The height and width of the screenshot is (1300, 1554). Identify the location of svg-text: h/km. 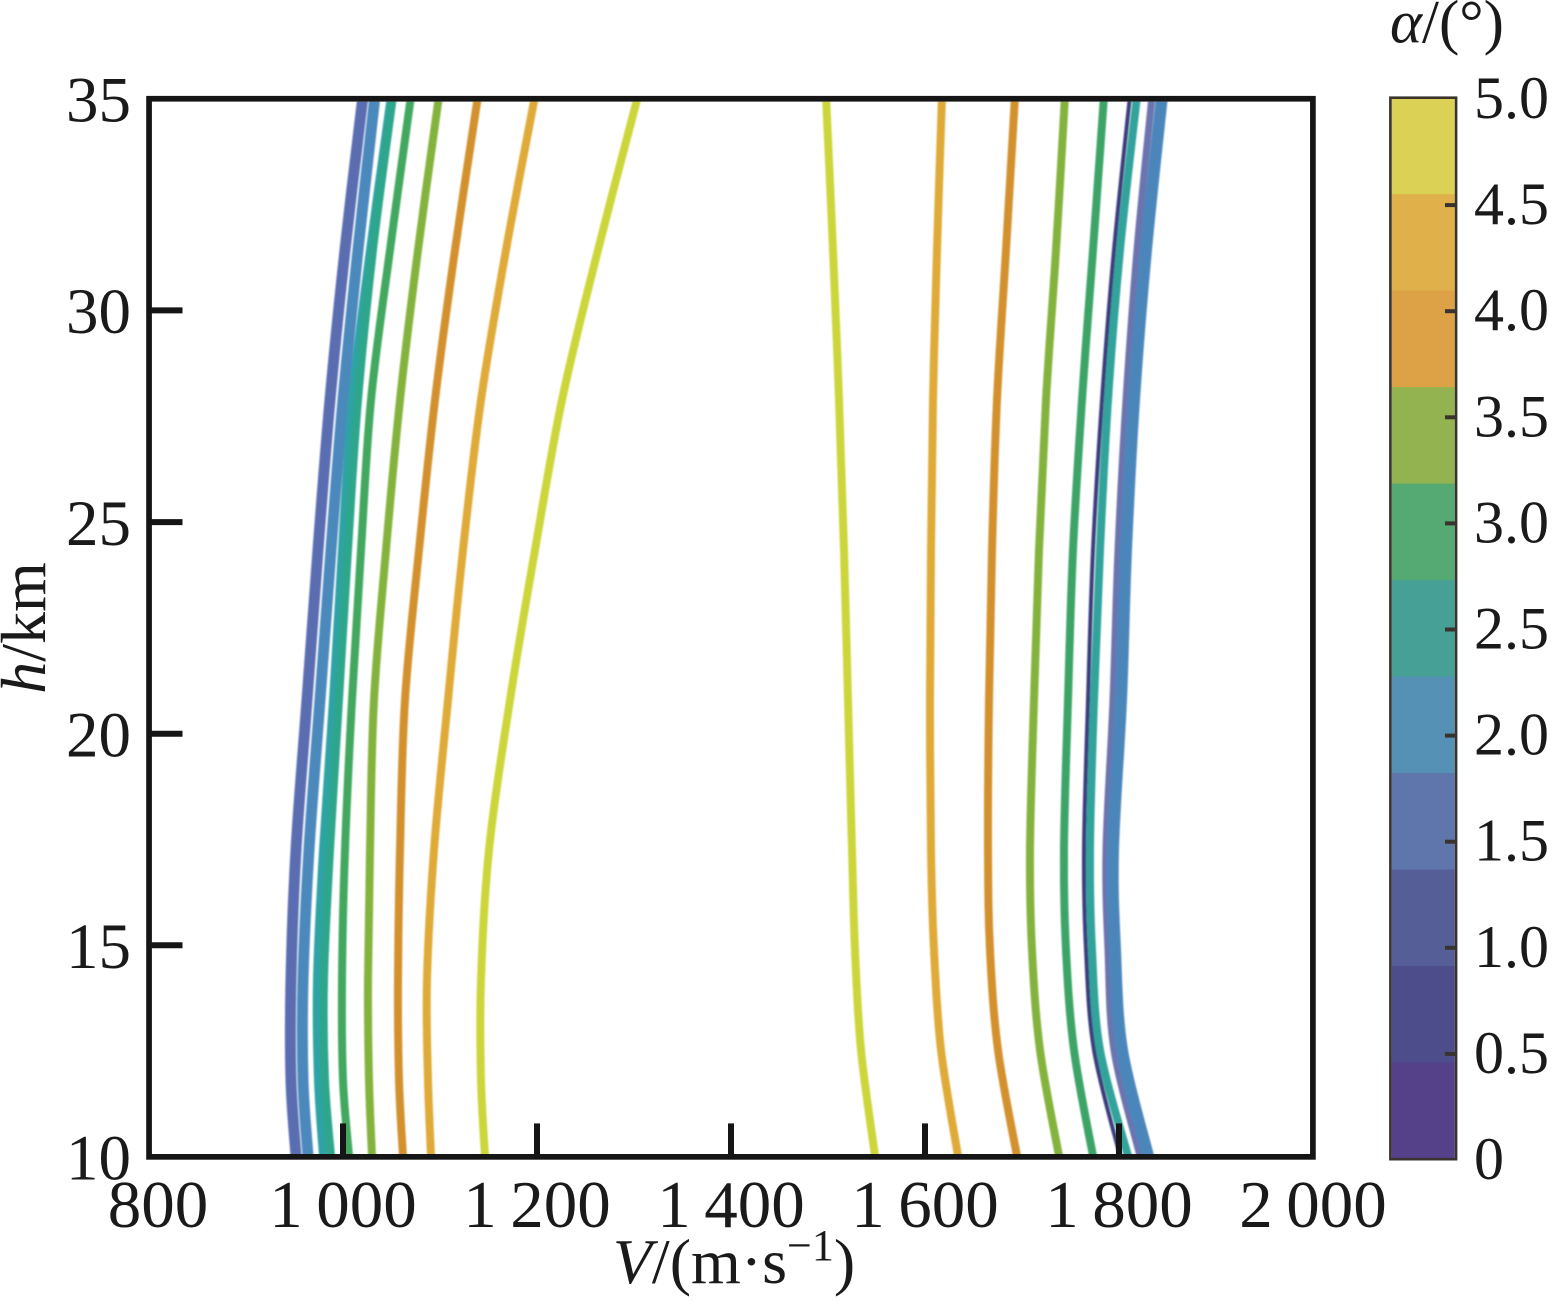
(29, 628).